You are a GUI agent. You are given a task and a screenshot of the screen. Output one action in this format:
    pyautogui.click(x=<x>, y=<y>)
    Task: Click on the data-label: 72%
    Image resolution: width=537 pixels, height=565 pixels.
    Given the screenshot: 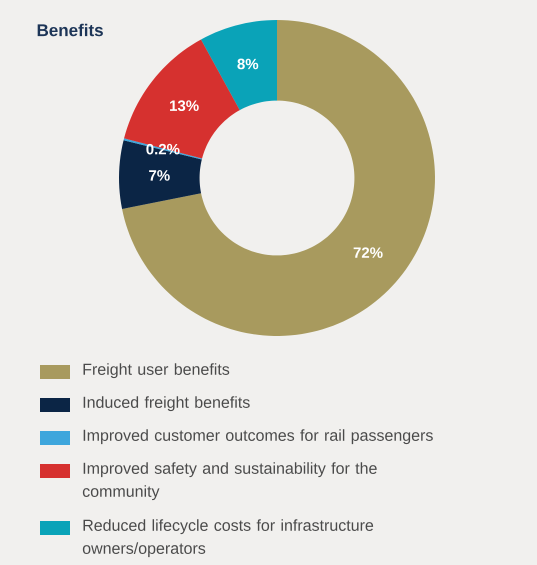 What is the action you would take?
    pyautogui.click(x=368, y=252)
    